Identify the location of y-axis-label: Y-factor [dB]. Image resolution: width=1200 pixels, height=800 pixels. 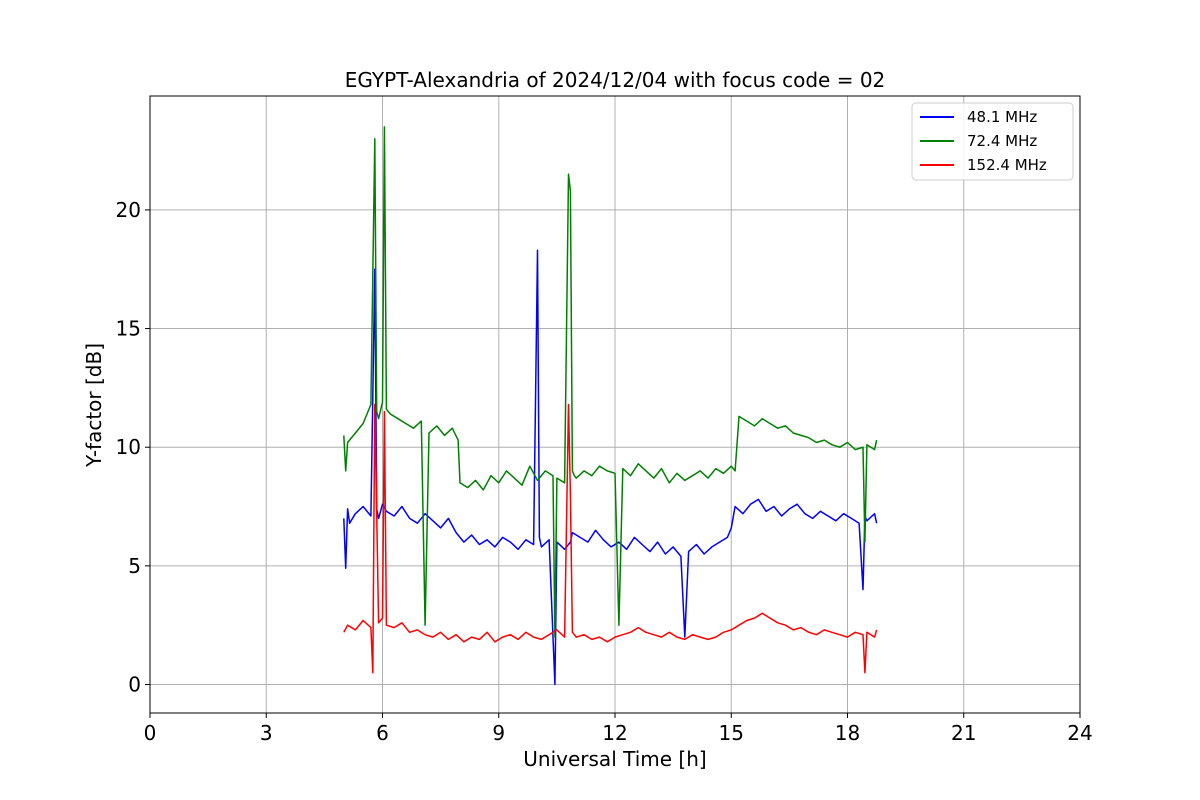
(94, 405).